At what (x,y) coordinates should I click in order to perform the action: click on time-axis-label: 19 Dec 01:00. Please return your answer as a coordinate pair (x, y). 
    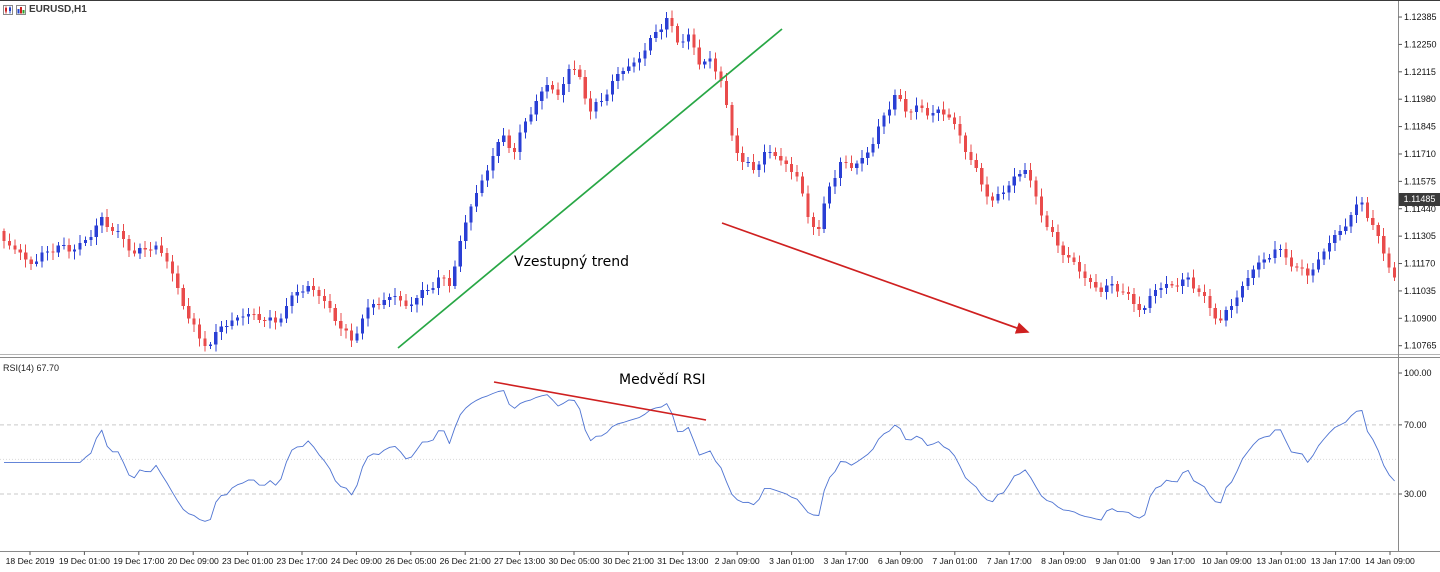
    Looking at the image, I should click on (84, 561).